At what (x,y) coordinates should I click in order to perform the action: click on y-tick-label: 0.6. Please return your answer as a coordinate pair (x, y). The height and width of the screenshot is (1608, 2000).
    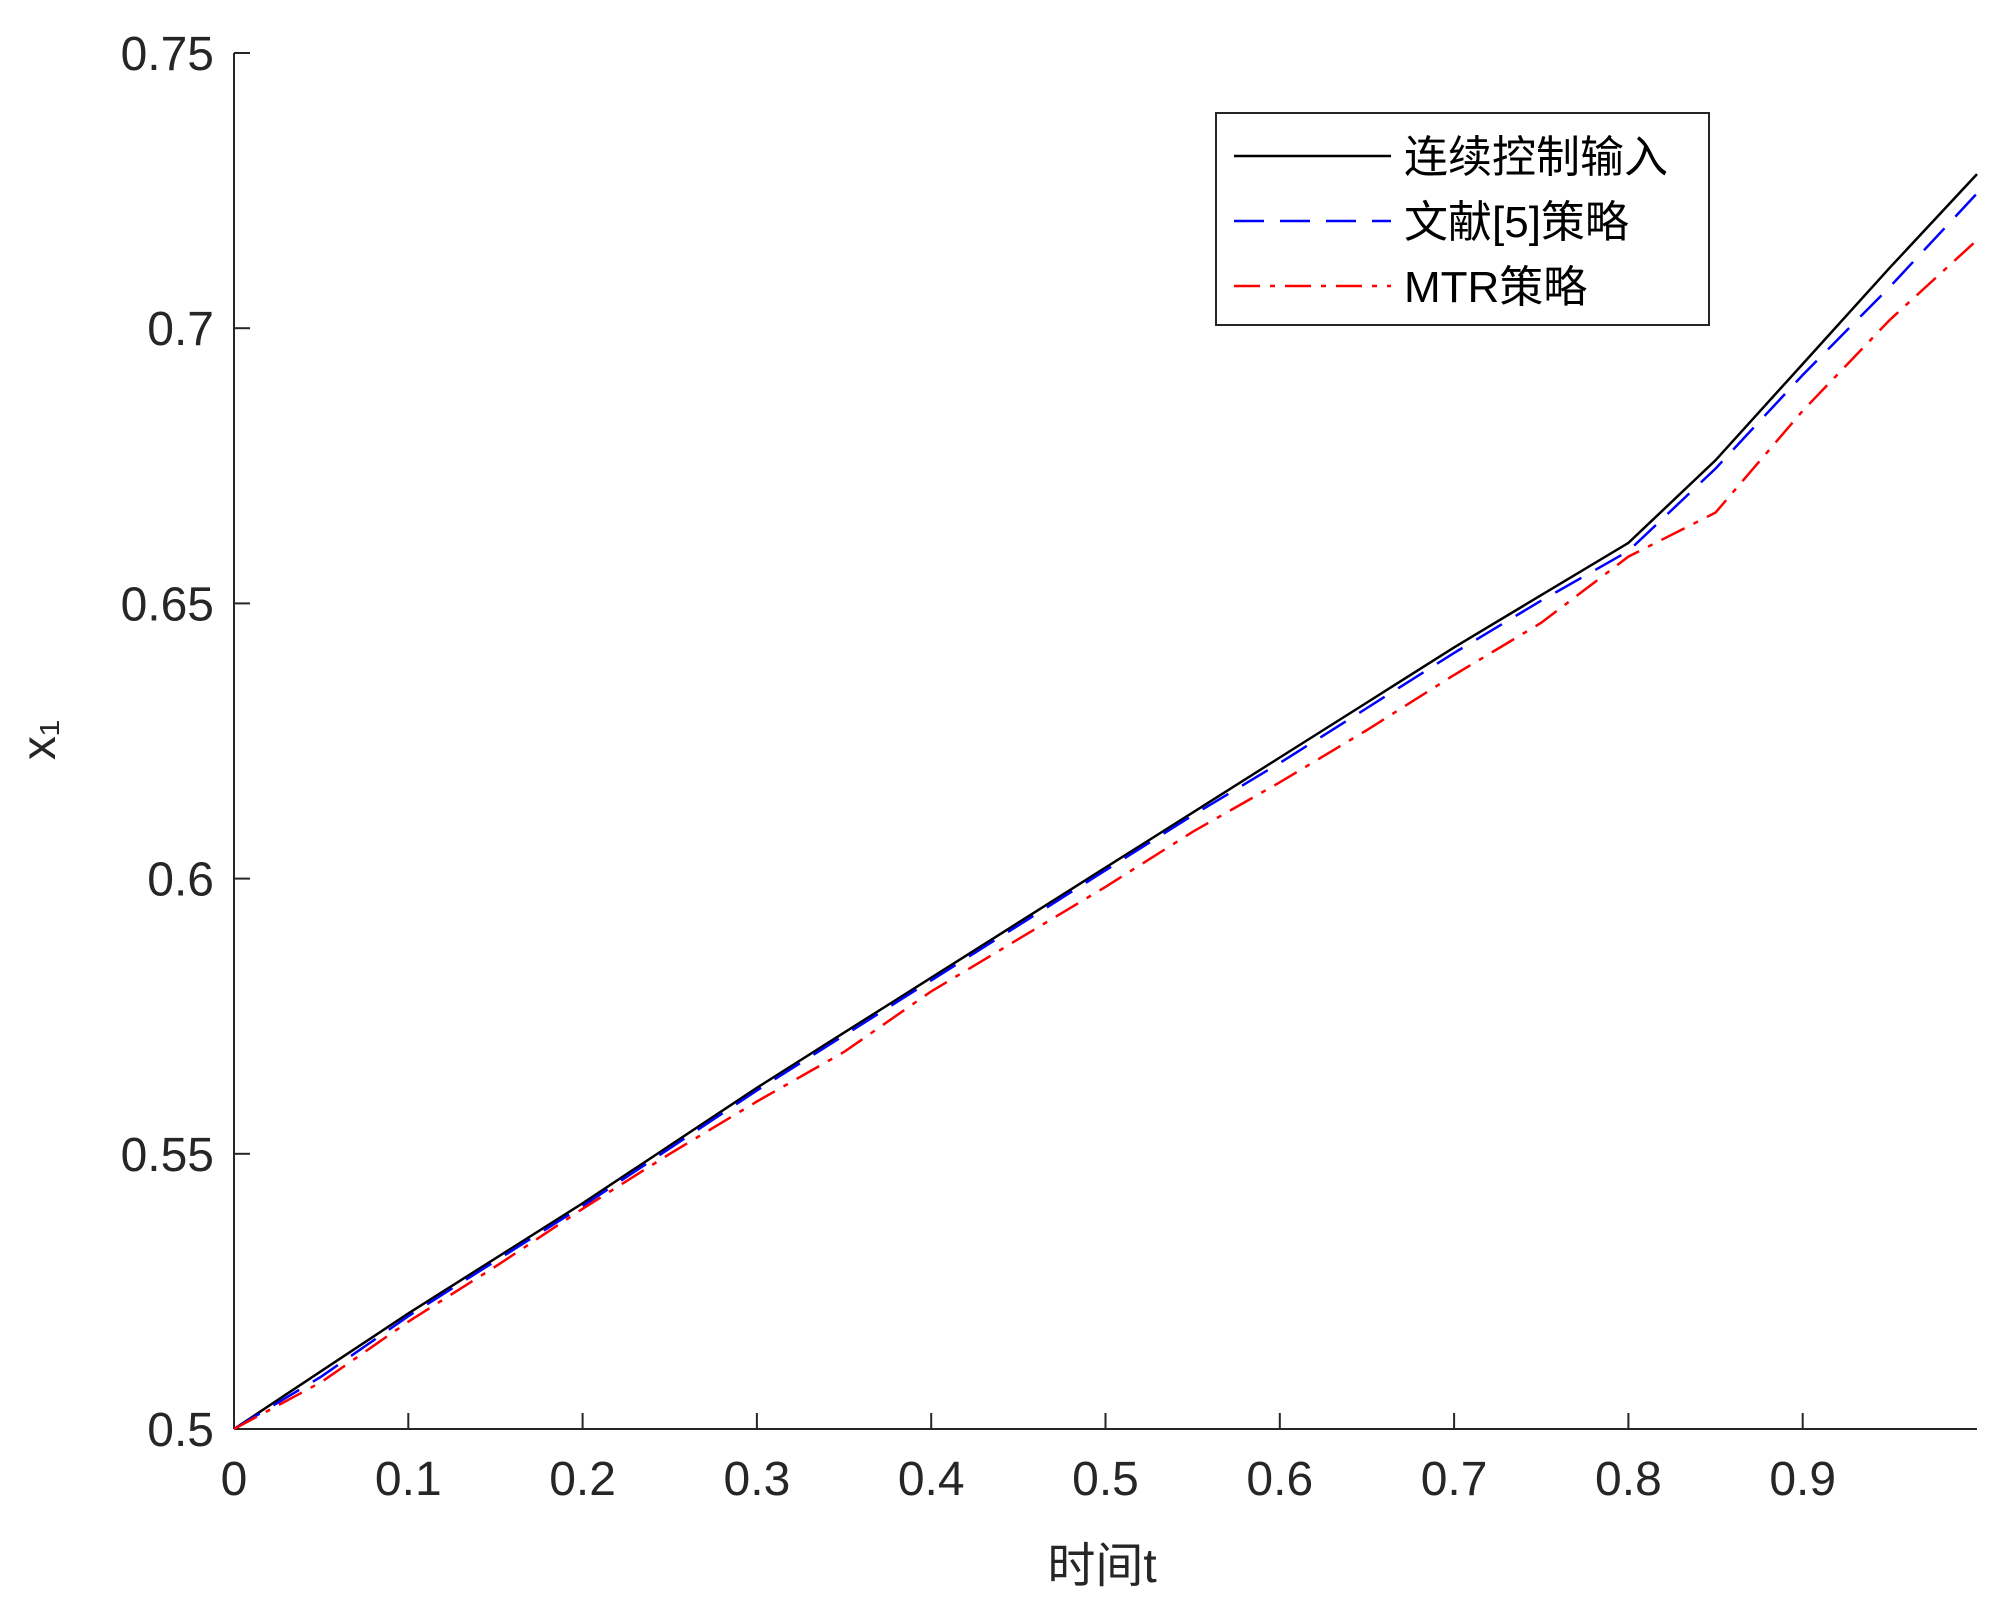
    Looking at the image, I should click on (180, 880).